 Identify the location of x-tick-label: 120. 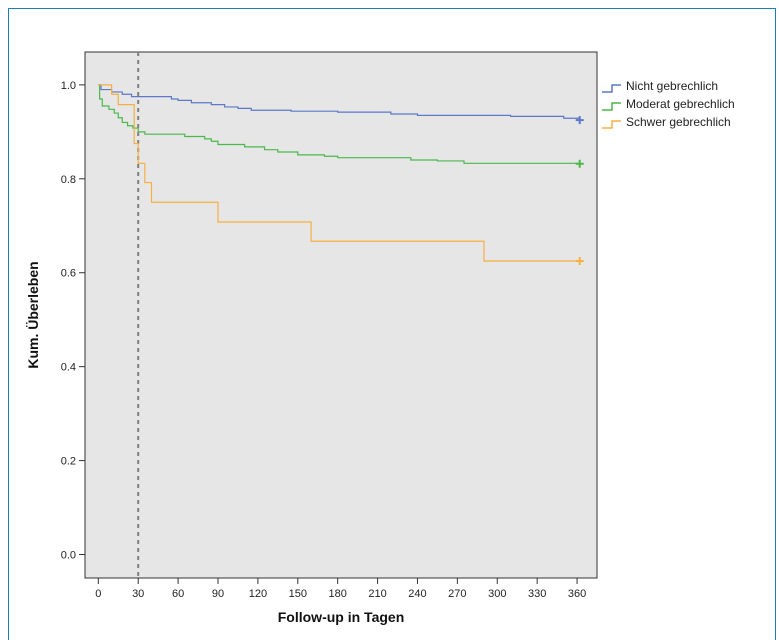
(258, 594).